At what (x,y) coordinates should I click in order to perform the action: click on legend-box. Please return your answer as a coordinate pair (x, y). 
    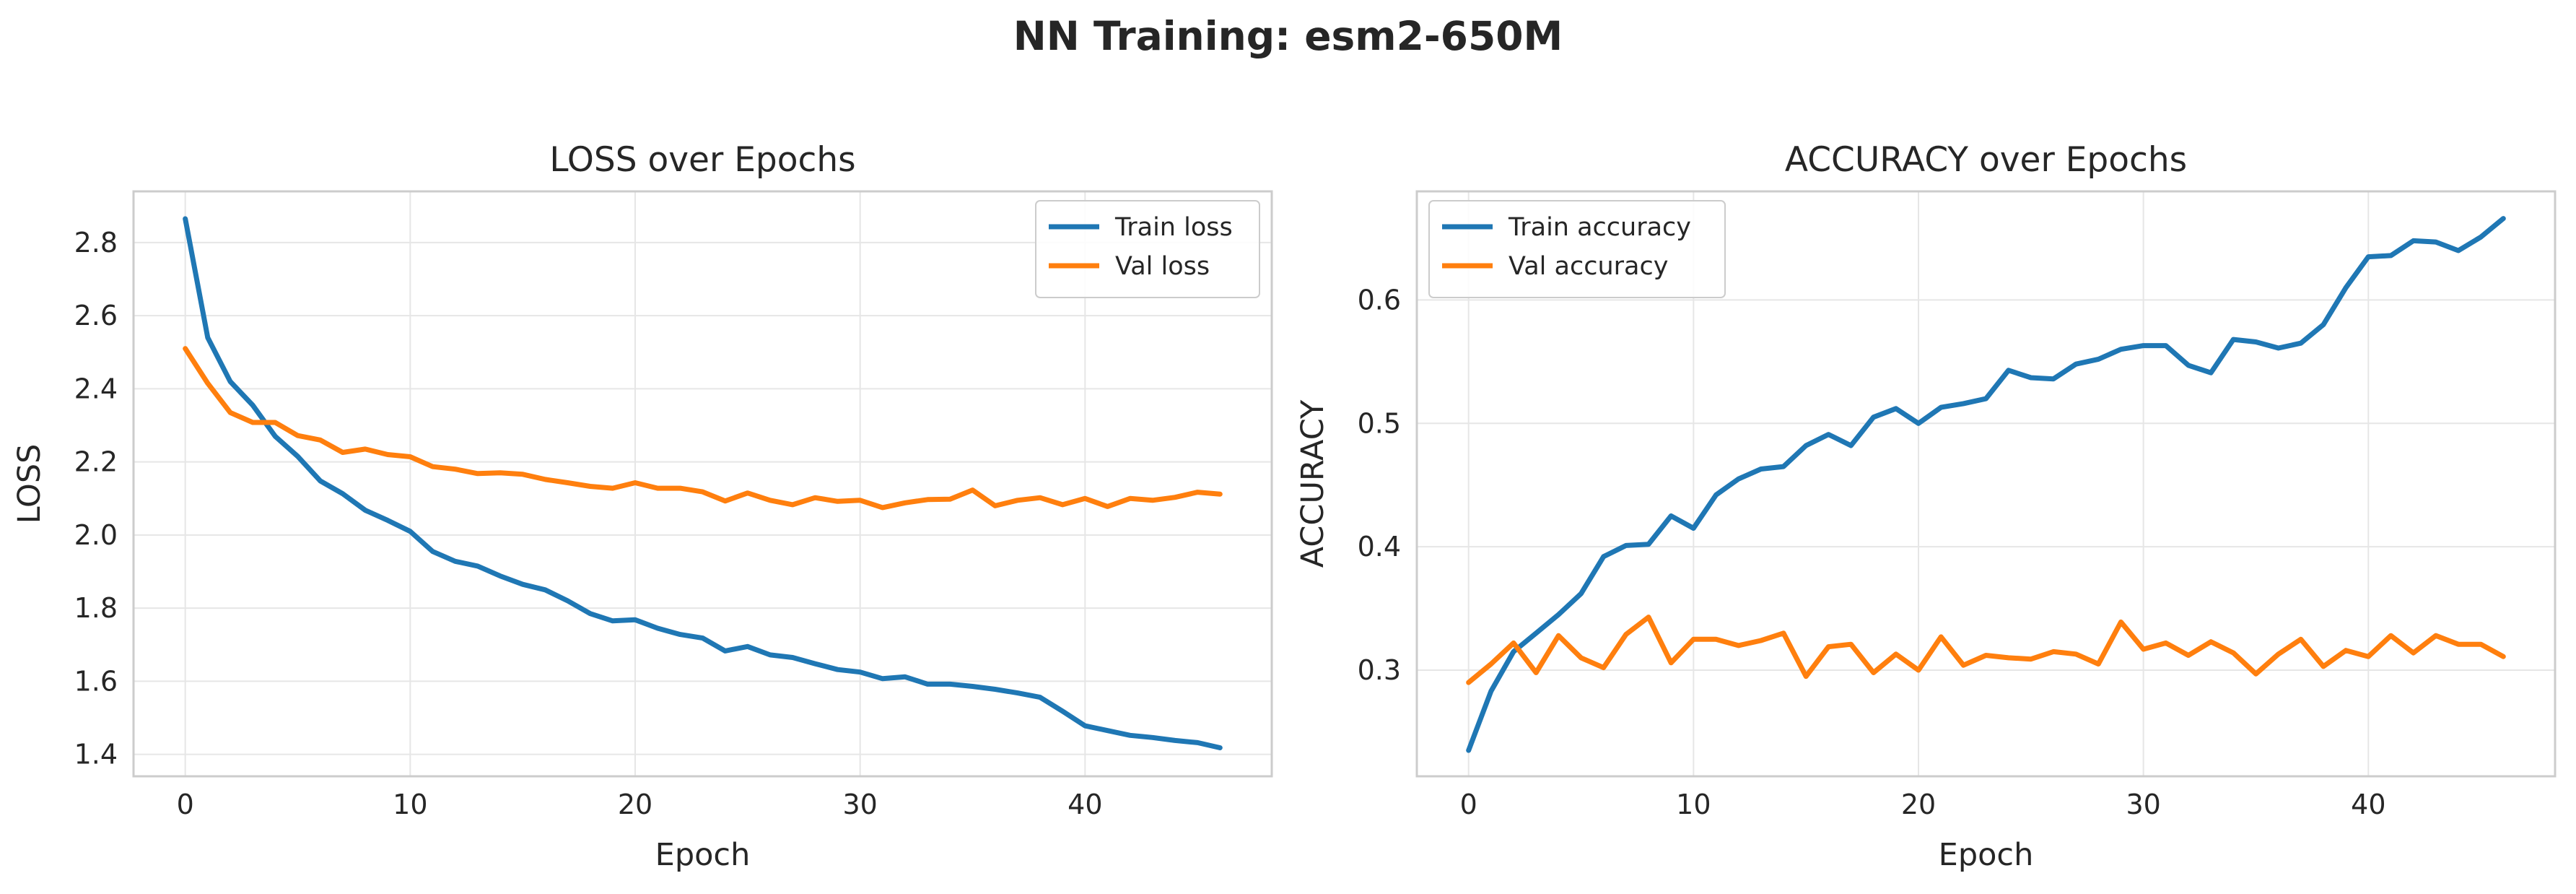
    Looking at the image, I should click on (1577, 249).